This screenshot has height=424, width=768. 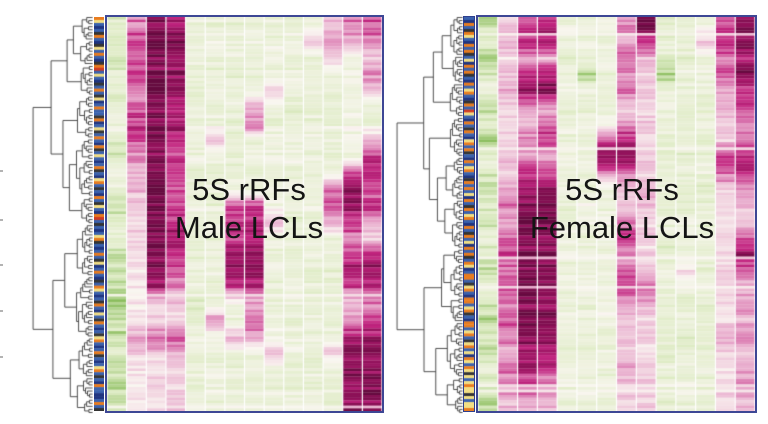 I want to click on row-annotation-frame-female, so click(x=469, y=214).